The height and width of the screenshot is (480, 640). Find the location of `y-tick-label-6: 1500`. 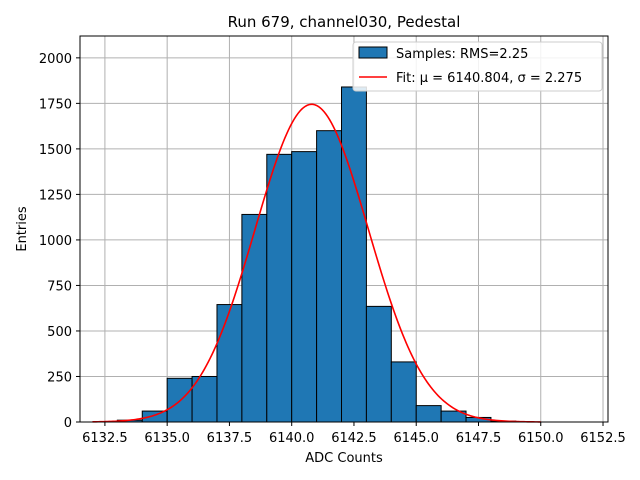

y-tick-label-6: 1500 is located at coordinates (55, 150).